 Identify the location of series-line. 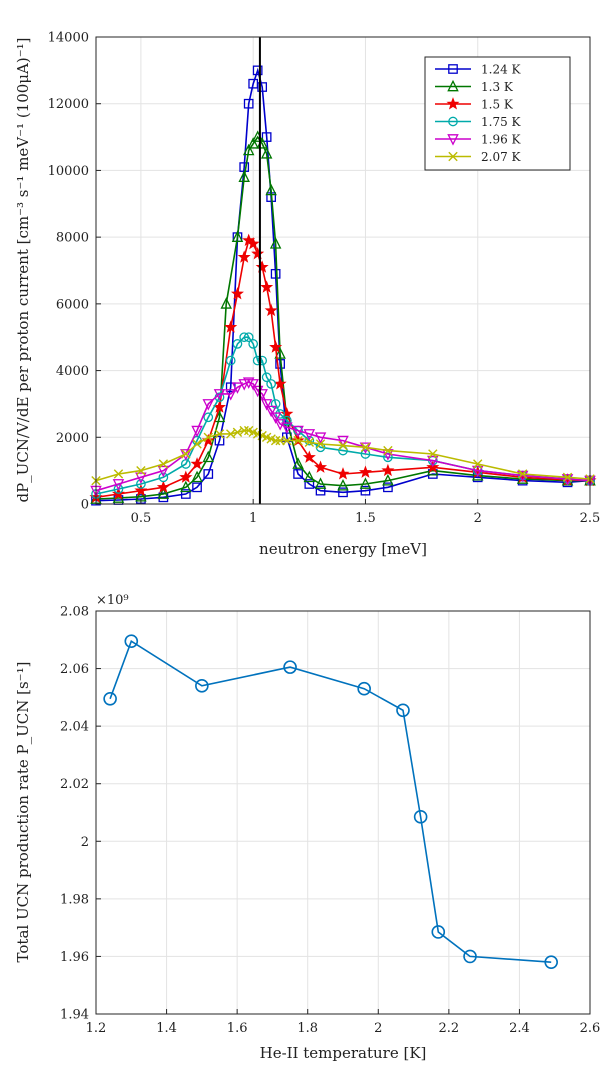
(343, 415).